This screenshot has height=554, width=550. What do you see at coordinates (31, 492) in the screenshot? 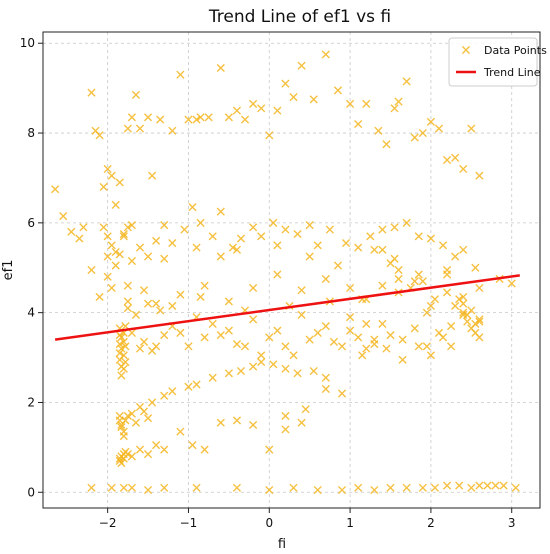
I see `y-tick-label: 0` at bounding box center [31, 492].